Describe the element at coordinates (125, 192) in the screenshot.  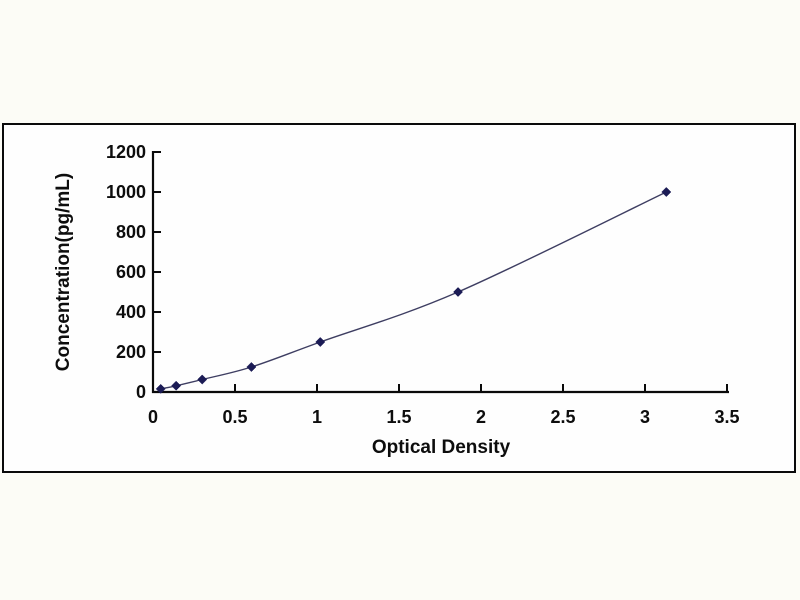
I see `y-tick-label: 1000` at that location.